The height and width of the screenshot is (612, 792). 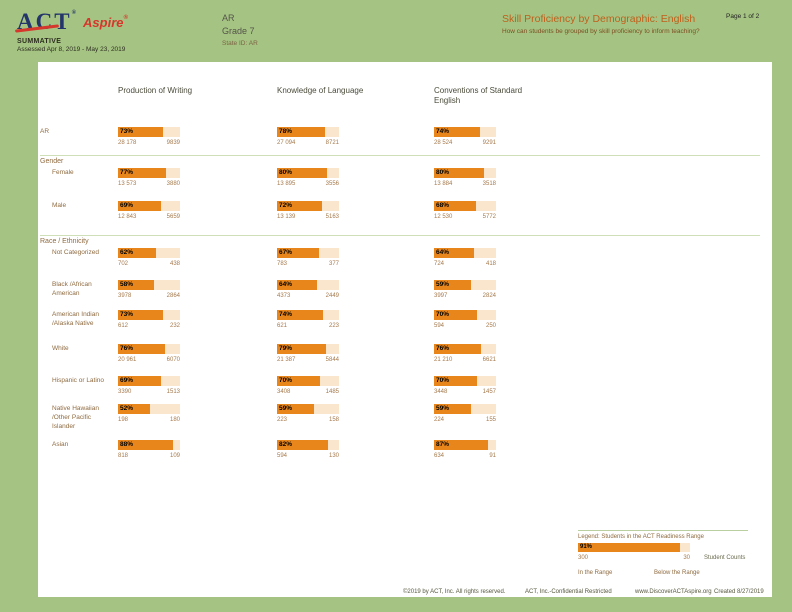 What do you see at coordinates (332, 143) in the screenshot?
I see `below-range-count: 8721` at bounding box center [332, 143].